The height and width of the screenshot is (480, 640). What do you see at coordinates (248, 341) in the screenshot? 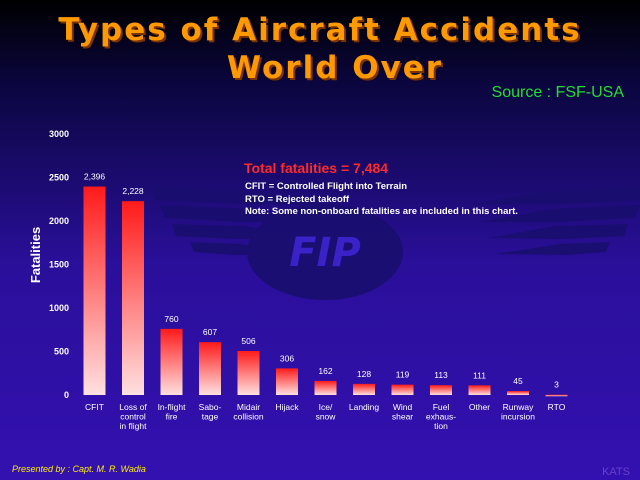
I see `bar-value-label: 506` at bounding box center [248, 341].